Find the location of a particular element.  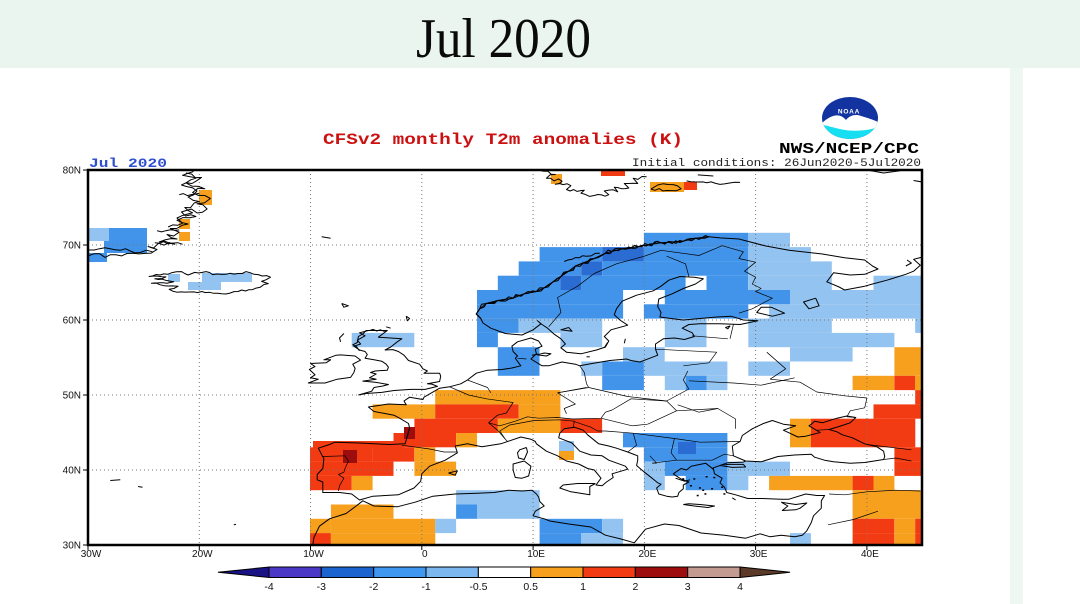

svg-text: 80N is located at coordinates (72, 171).